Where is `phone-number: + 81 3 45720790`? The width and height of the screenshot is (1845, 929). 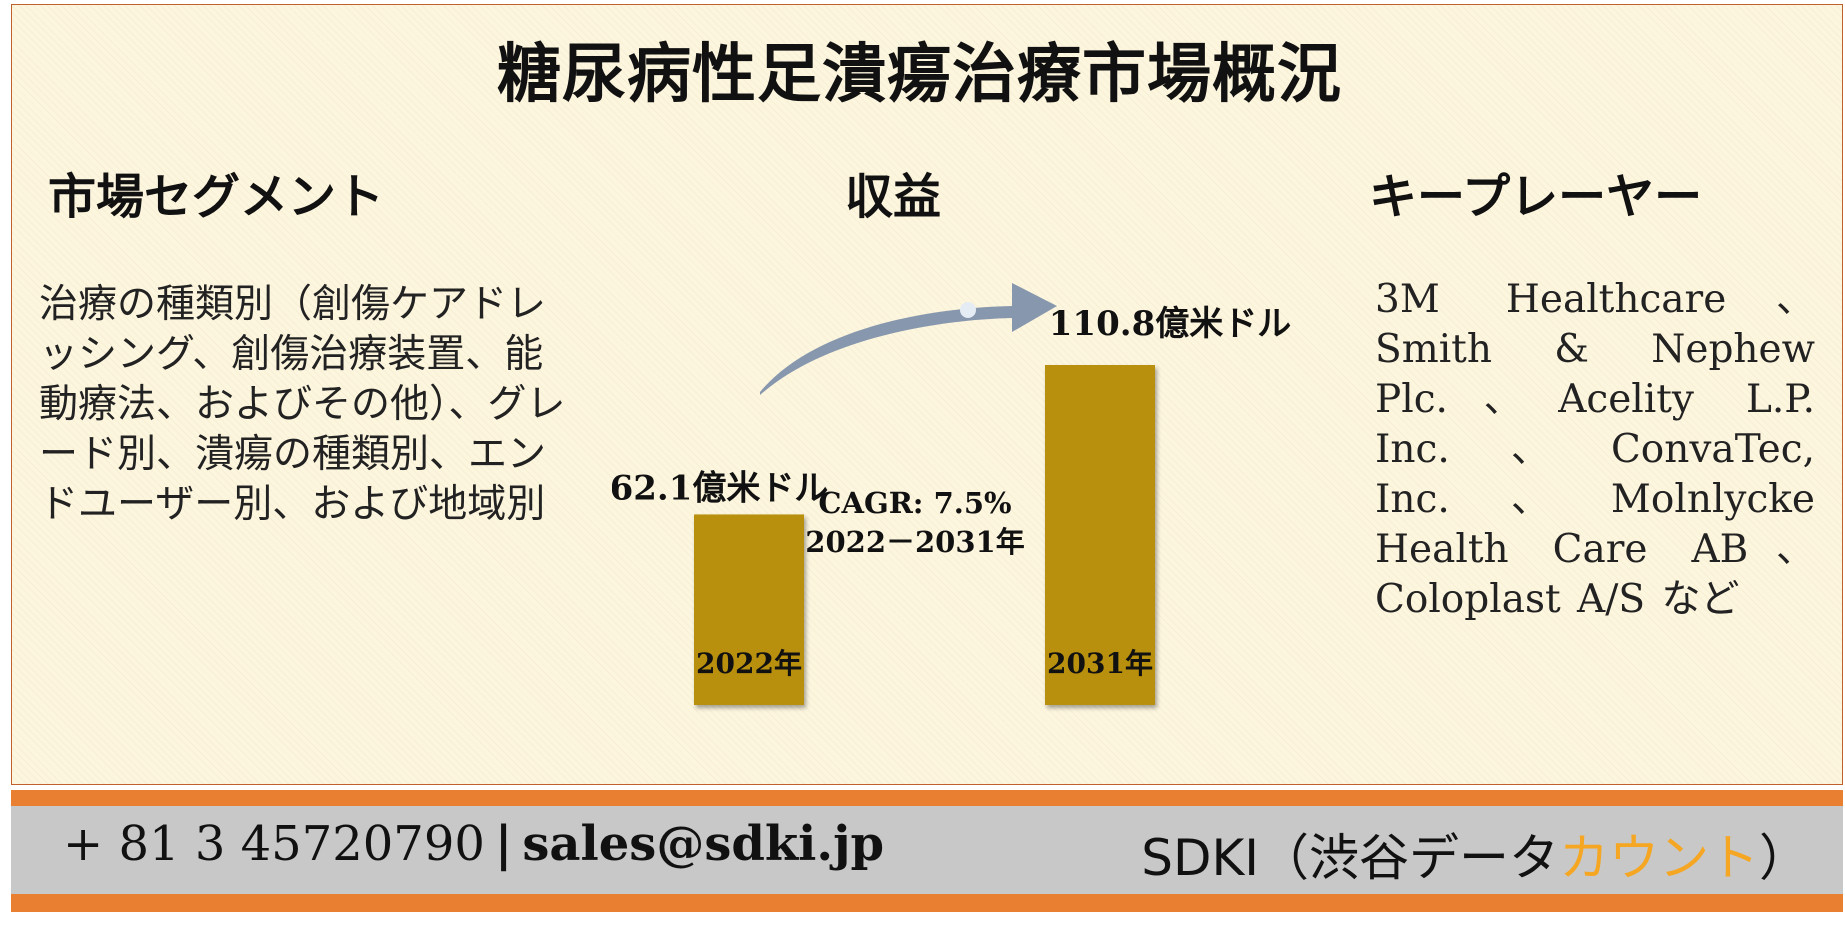
phone-number: + 81 3 45720790 is located at coordinates (274, 844).